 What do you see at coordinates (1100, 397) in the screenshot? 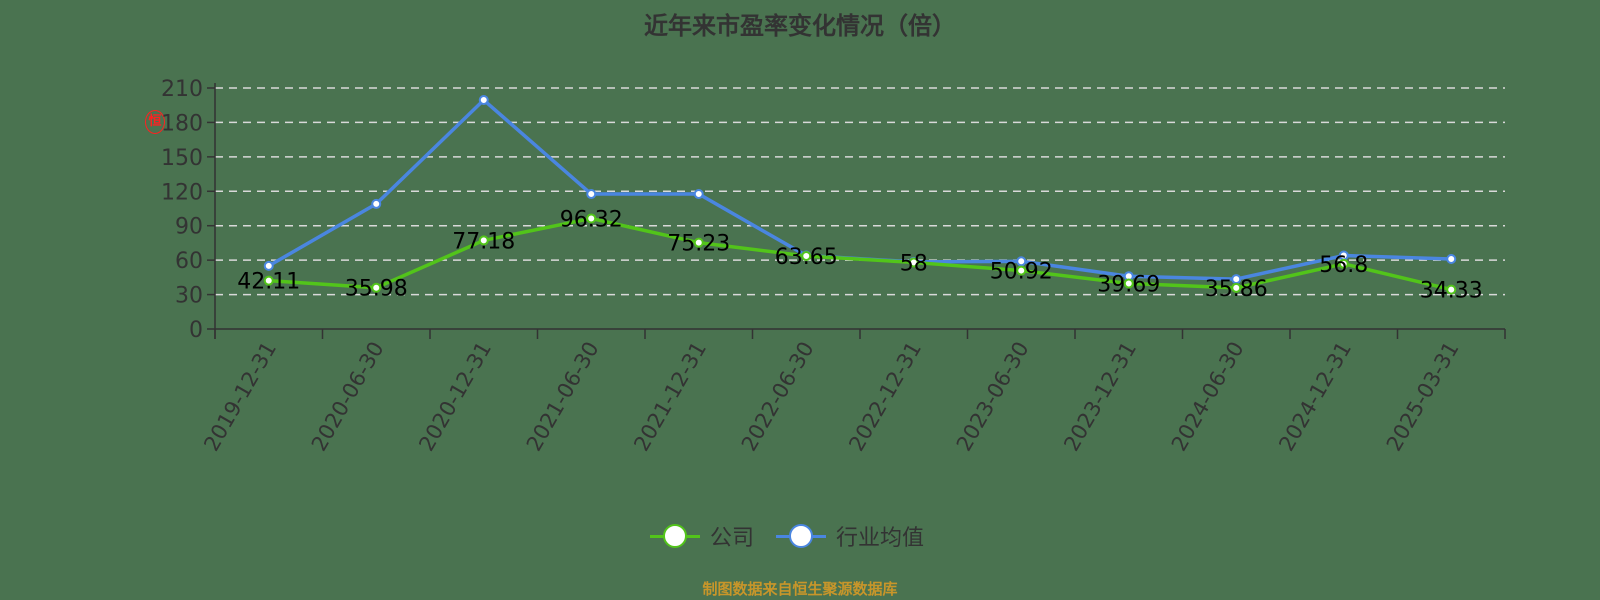
I see `x-tick-label: 2023-12-31` at bounding box center [1100, 397].